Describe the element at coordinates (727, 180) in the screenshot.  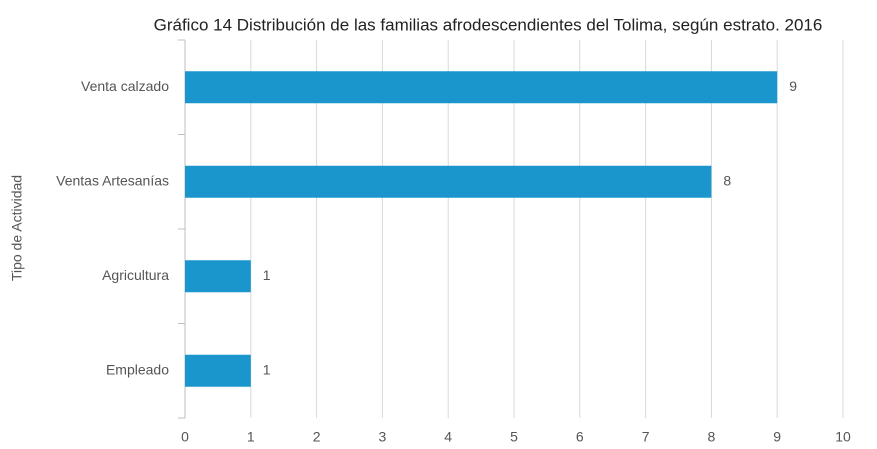
I see `data-label: 8` at that location.